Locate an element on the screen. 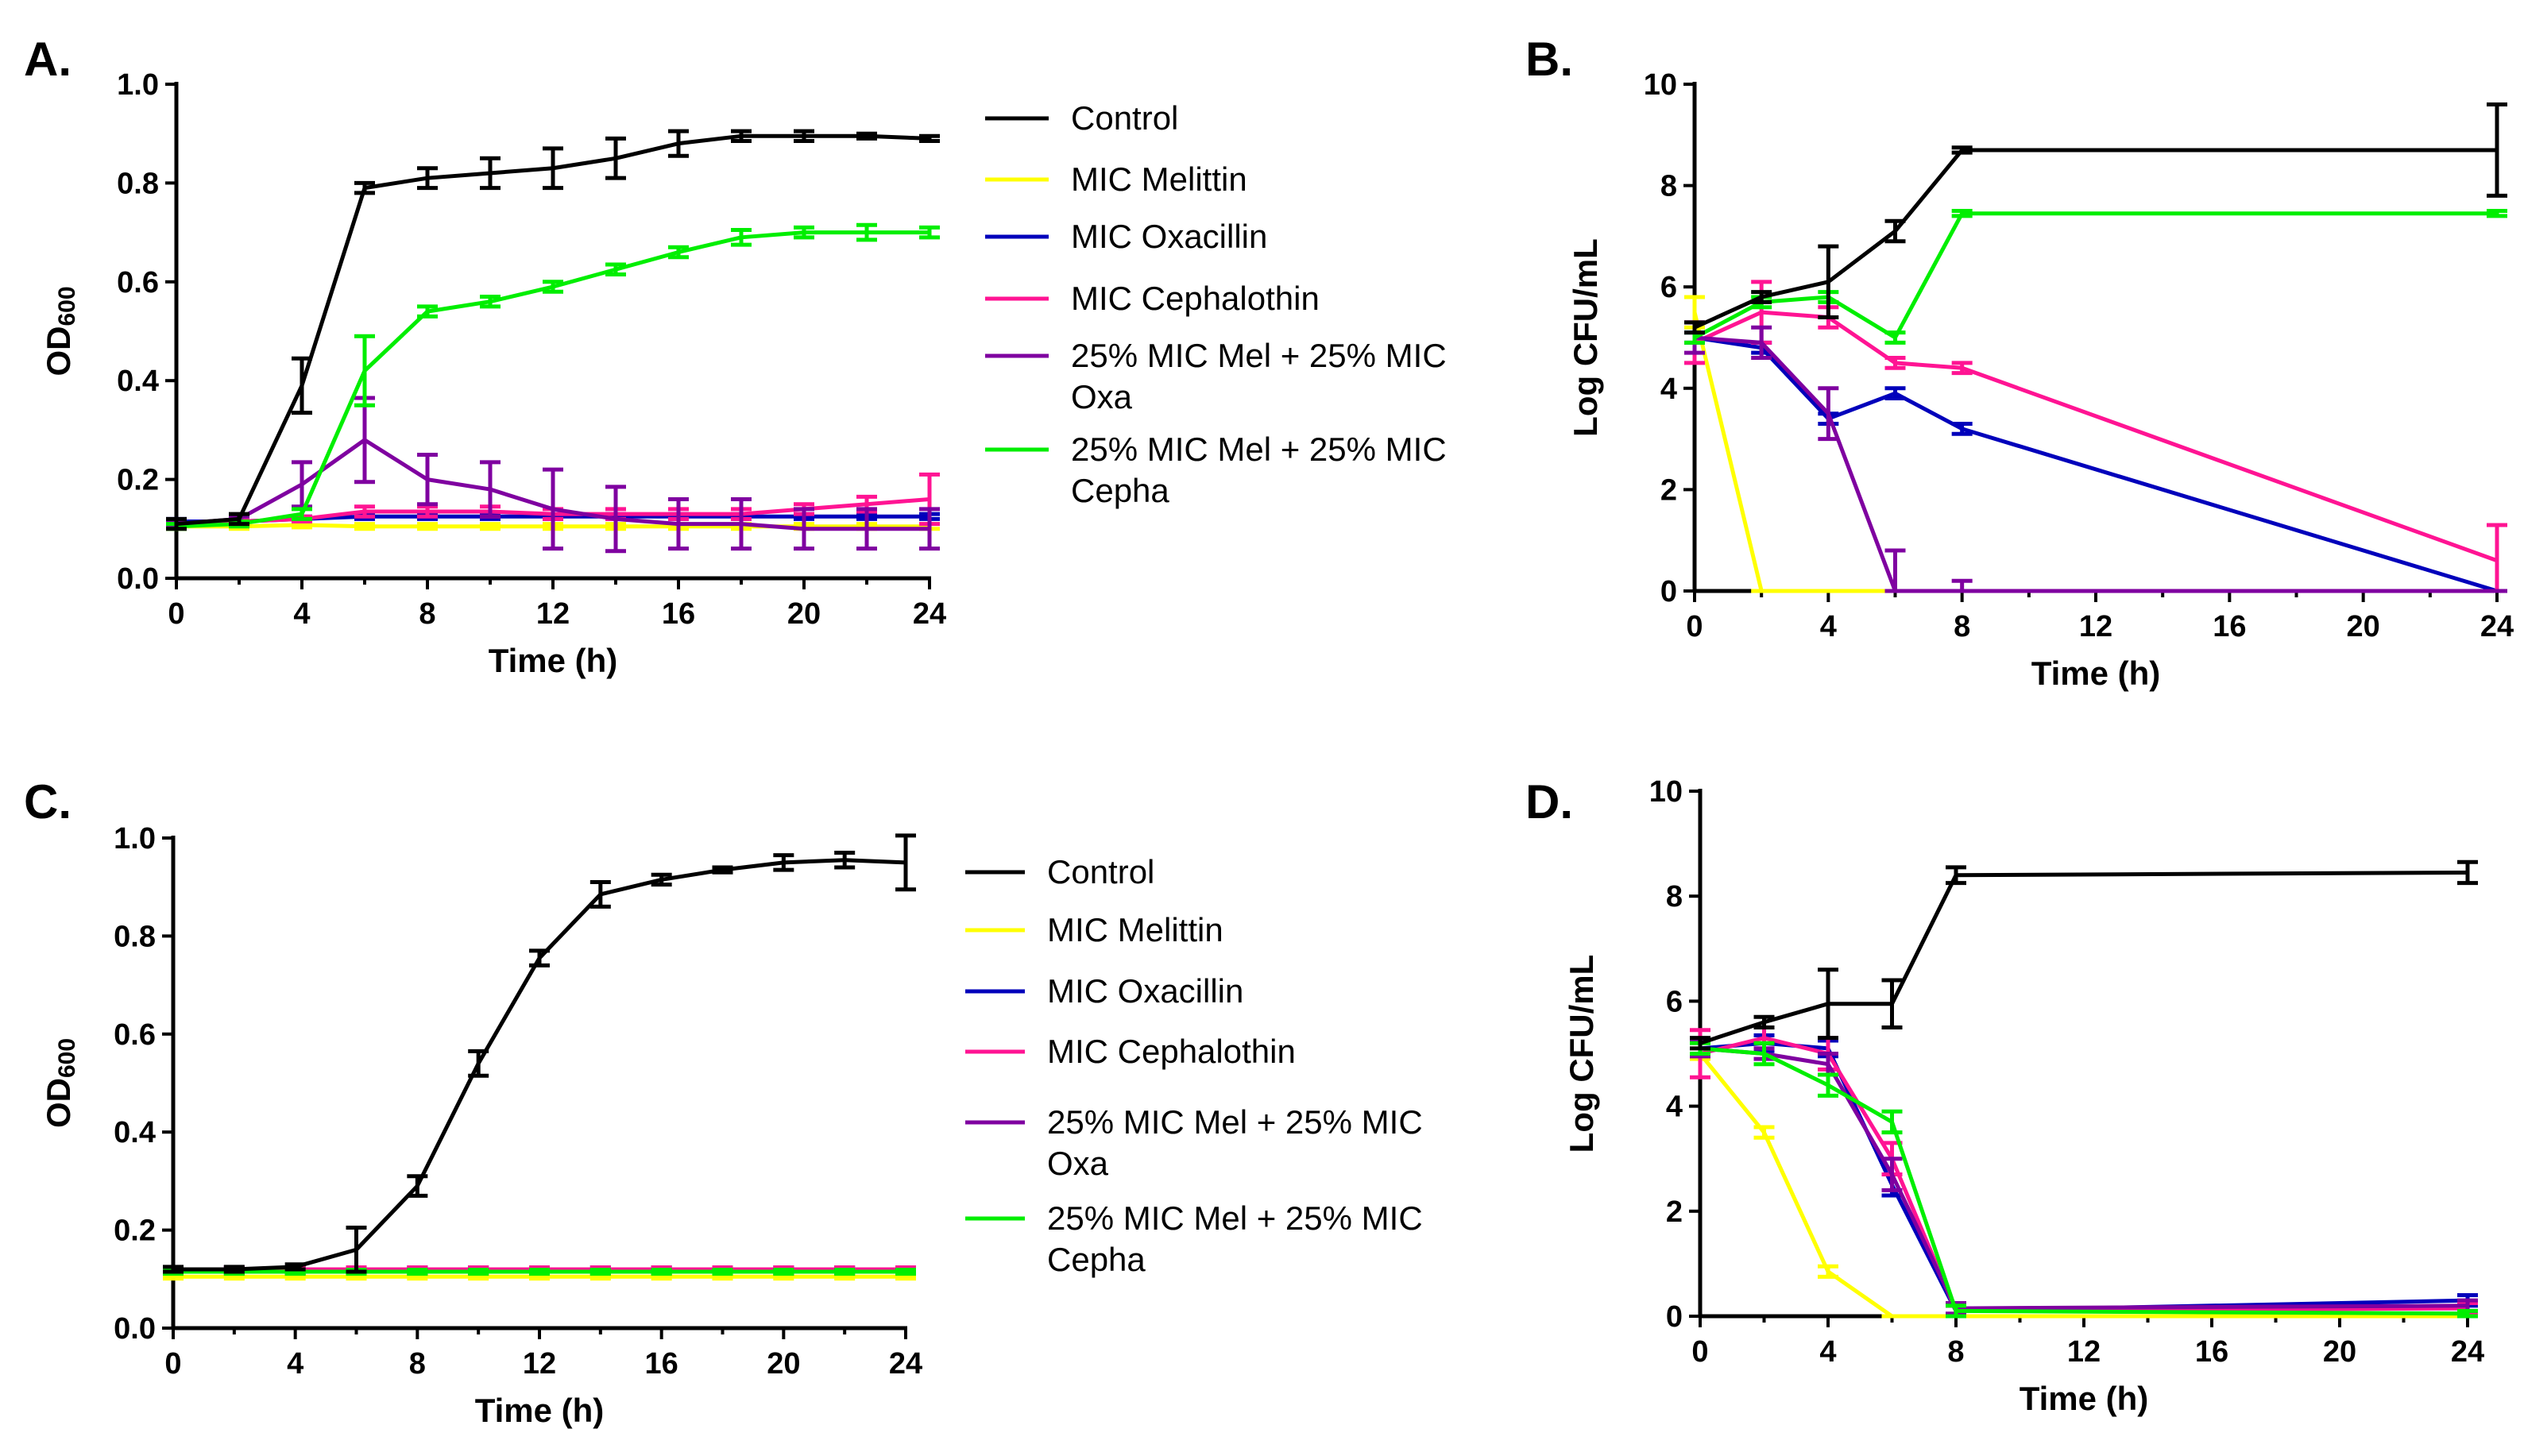  y-tick-label: 0 is located at coordinates (1668, 591).